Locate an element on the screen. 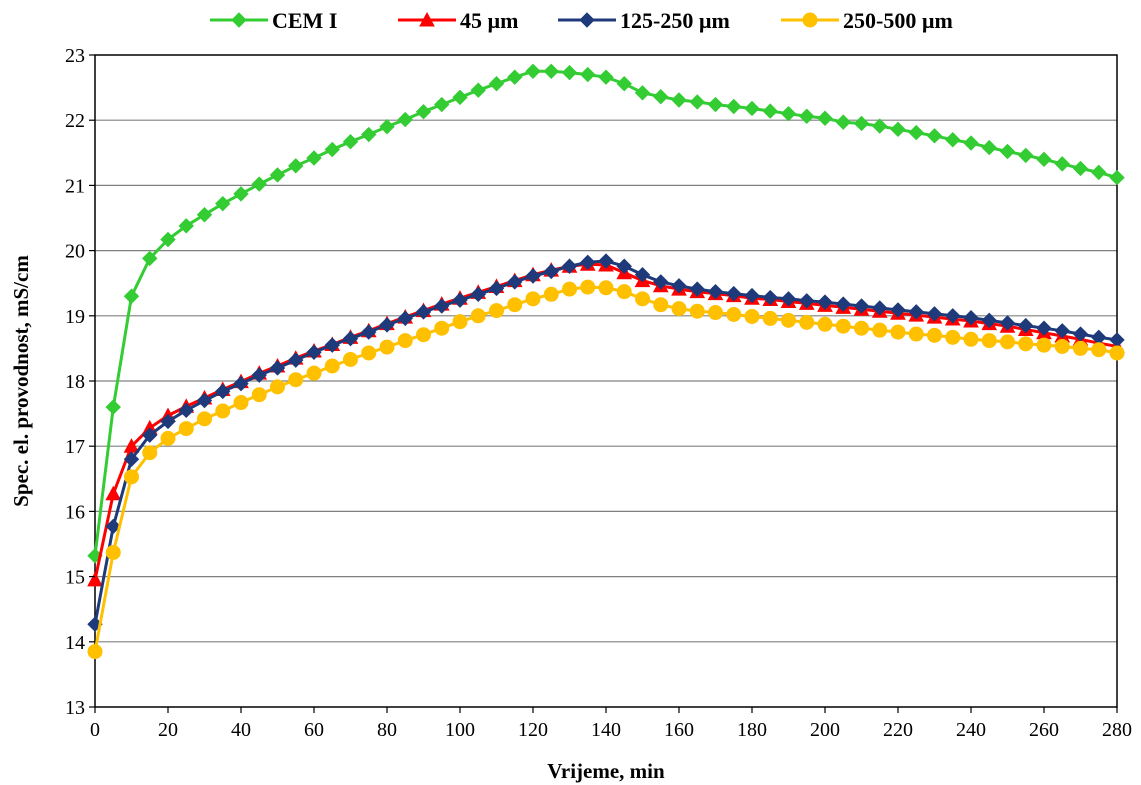 The image size is (1141, 785). y-tick-label: 13 is located at coordinates (75, 708).